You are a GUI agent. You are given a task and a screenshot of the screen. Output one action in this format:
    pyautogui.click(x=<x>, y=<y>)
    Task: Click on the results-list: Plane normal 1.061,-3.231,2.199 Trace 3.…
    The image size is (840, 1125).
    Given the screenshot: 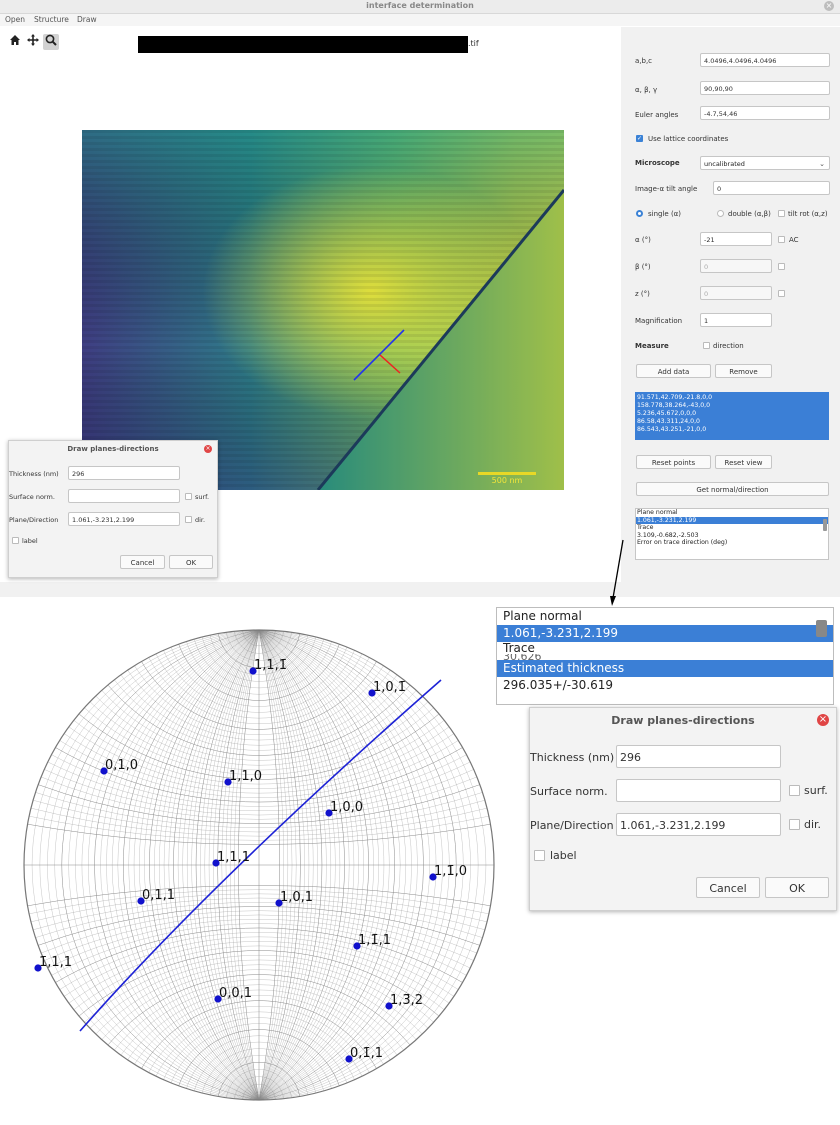 What is the action you would take?
    pyautogui.click(x=732, y=534)
    